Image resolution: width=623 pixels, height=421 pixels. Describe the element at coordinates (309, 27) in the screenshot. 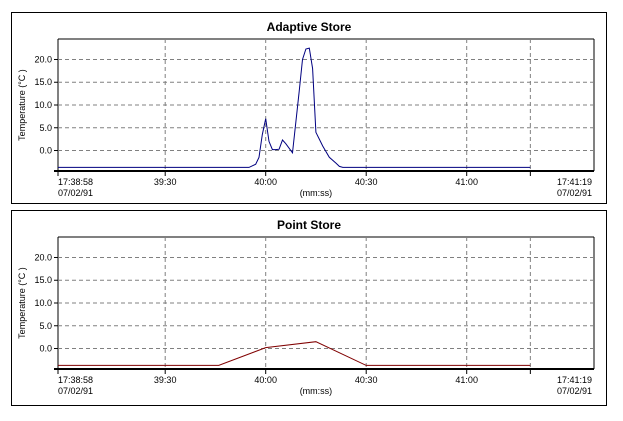

I see `chart-title: Adaptive Store` at that location.